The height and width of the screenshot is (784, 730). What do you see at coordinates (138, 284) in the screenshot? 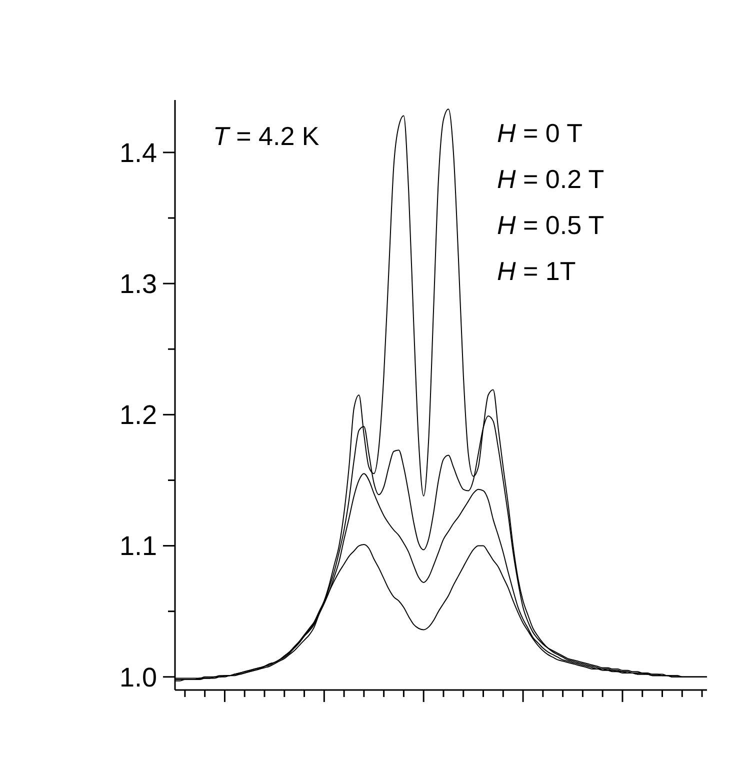
I see `y-tick-label: 1.3` at bounding box center [138, 284].